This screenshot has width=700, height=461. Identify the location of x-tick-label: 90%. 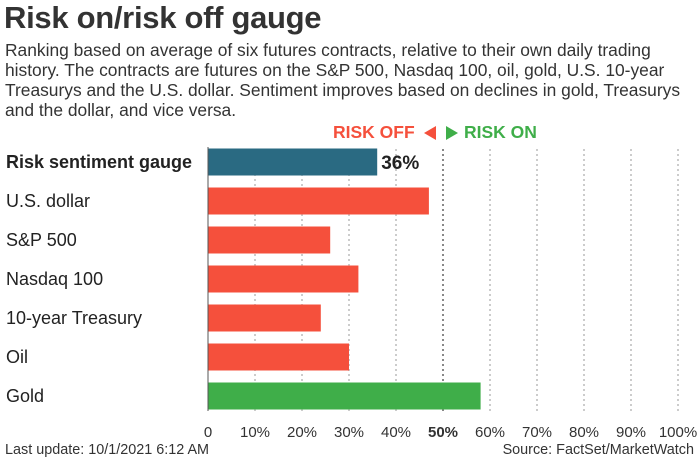
(631, 432).